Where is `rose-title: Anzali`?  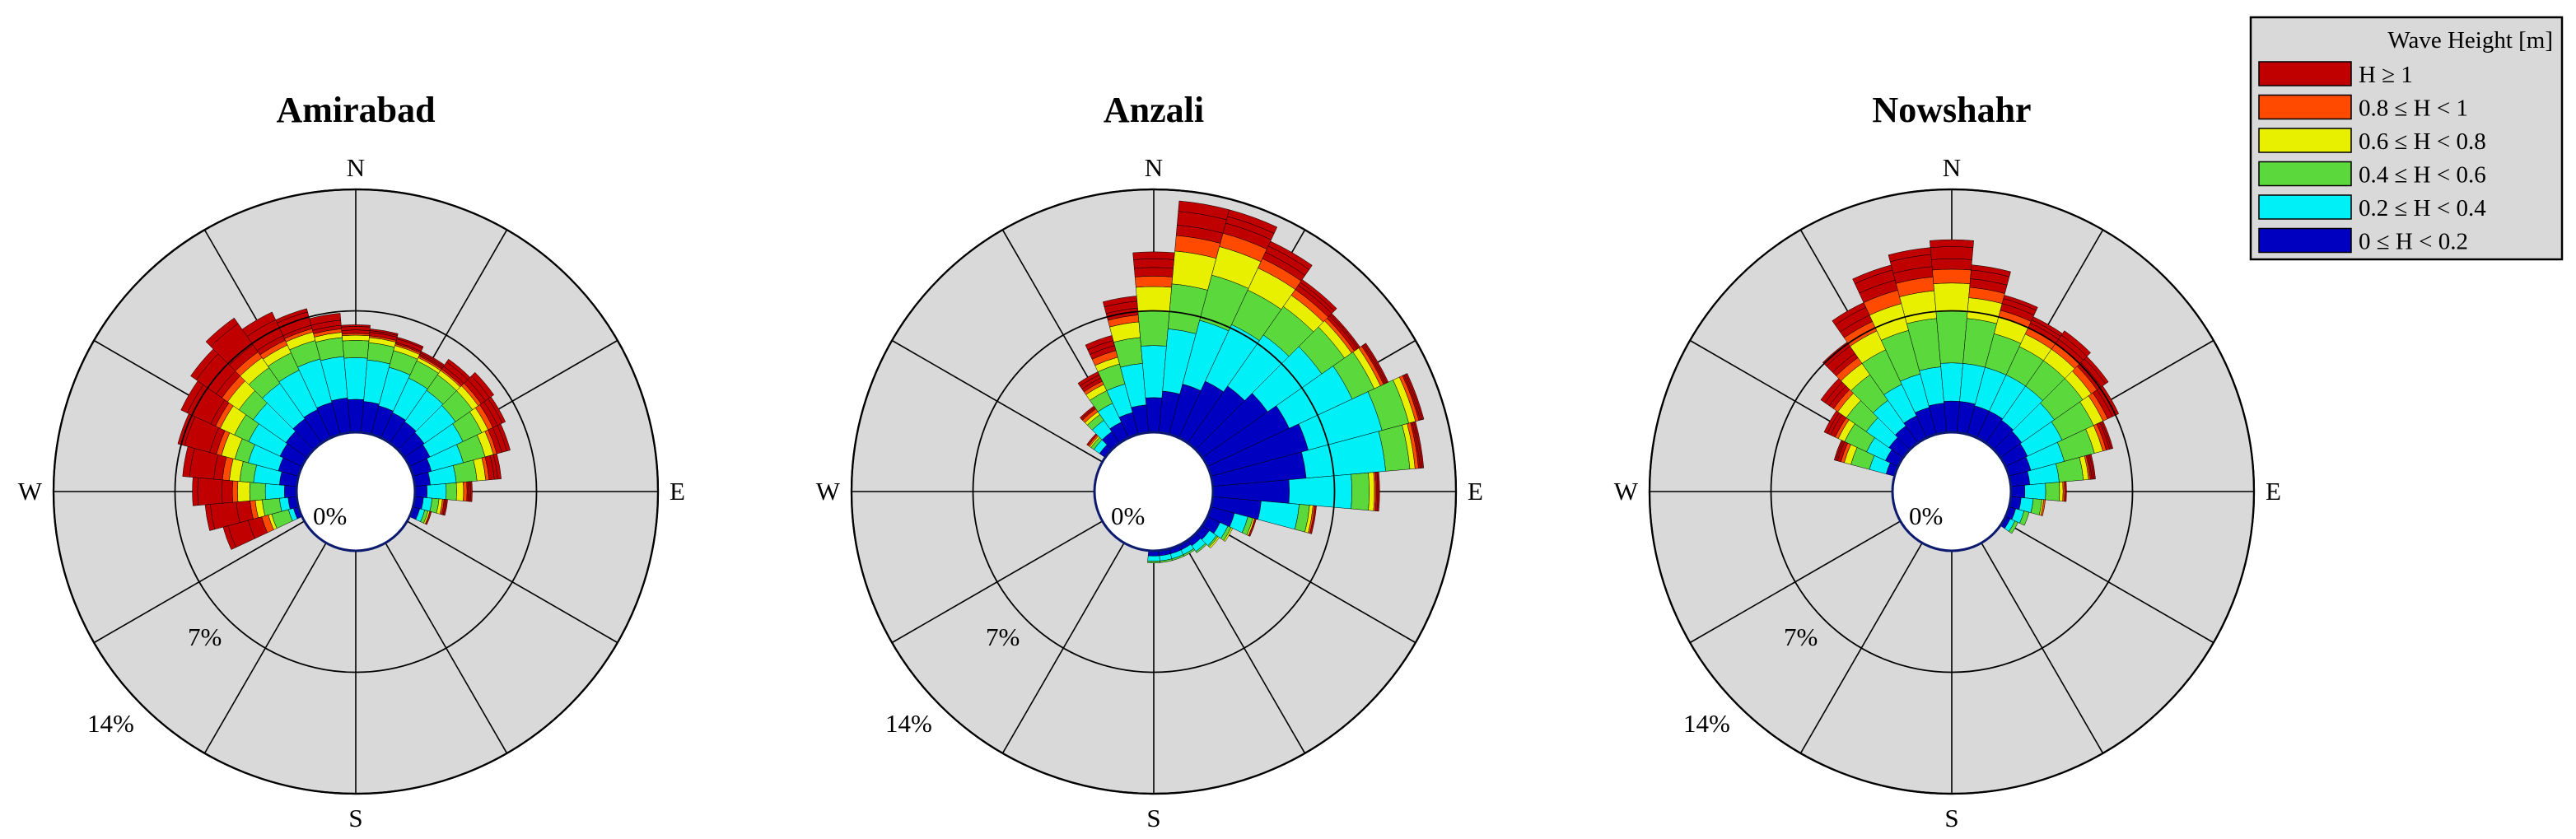
rose-title: Anzali is located at coordinates (1154, 110).